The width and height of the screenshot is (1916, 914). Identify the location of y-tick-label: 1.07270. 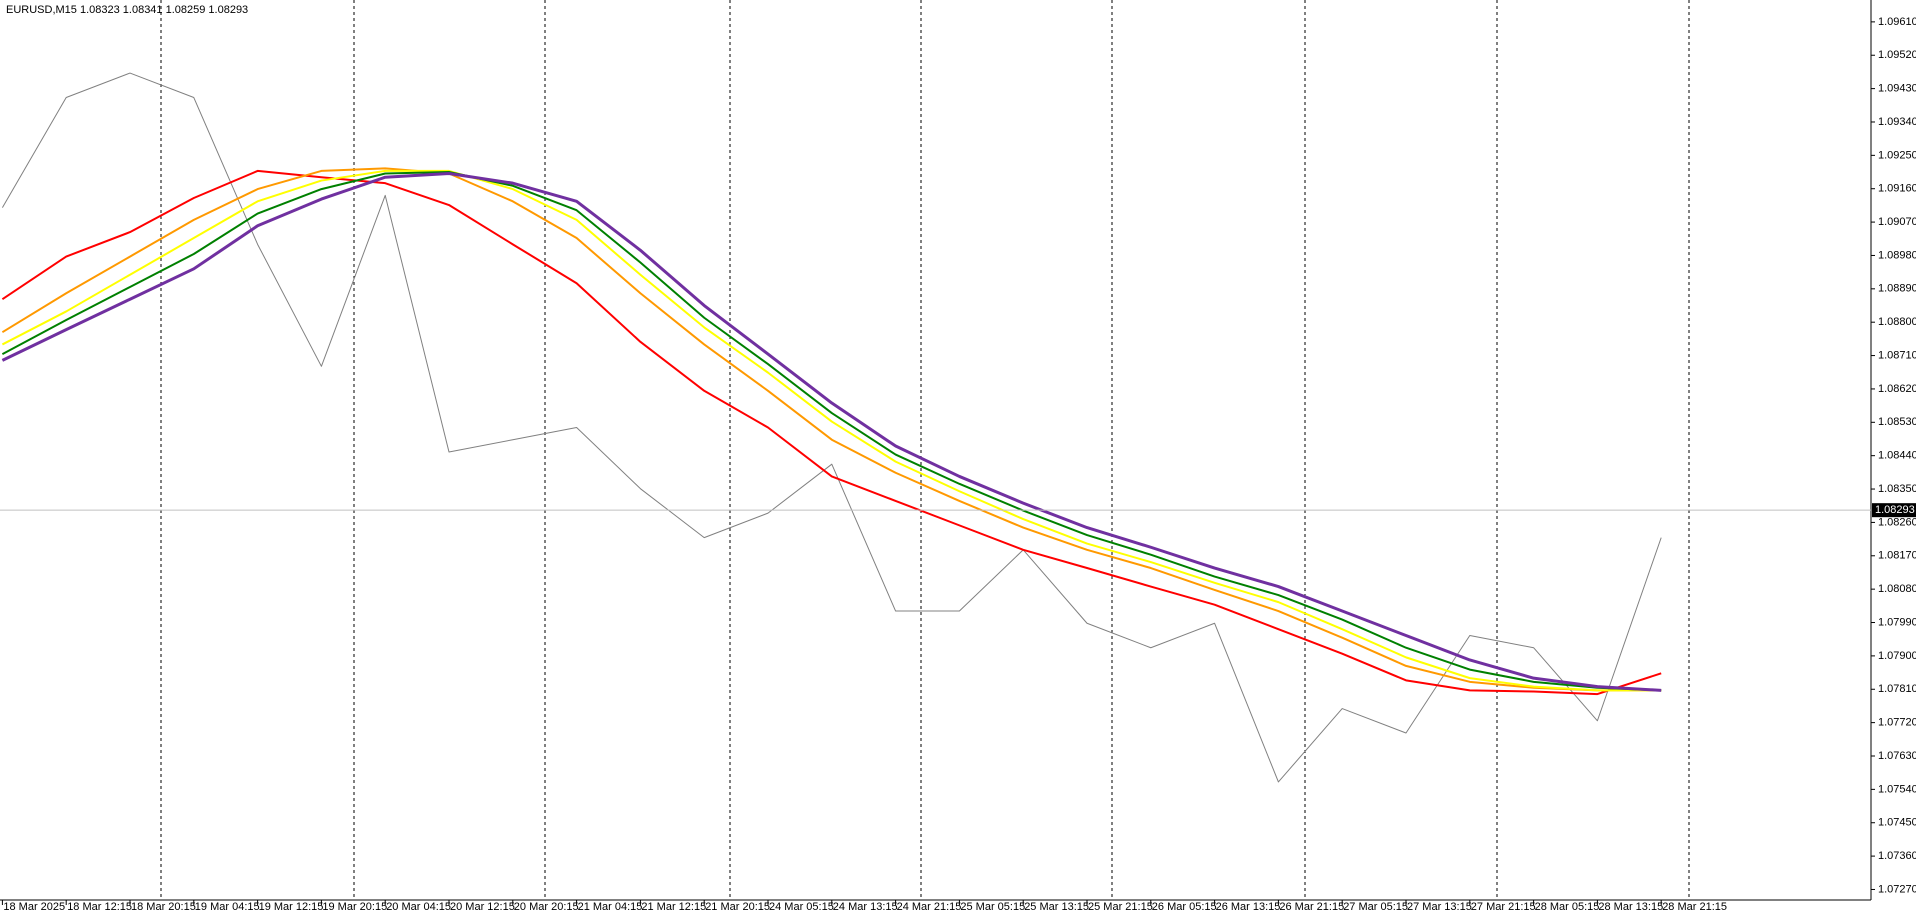
(1897, 889).